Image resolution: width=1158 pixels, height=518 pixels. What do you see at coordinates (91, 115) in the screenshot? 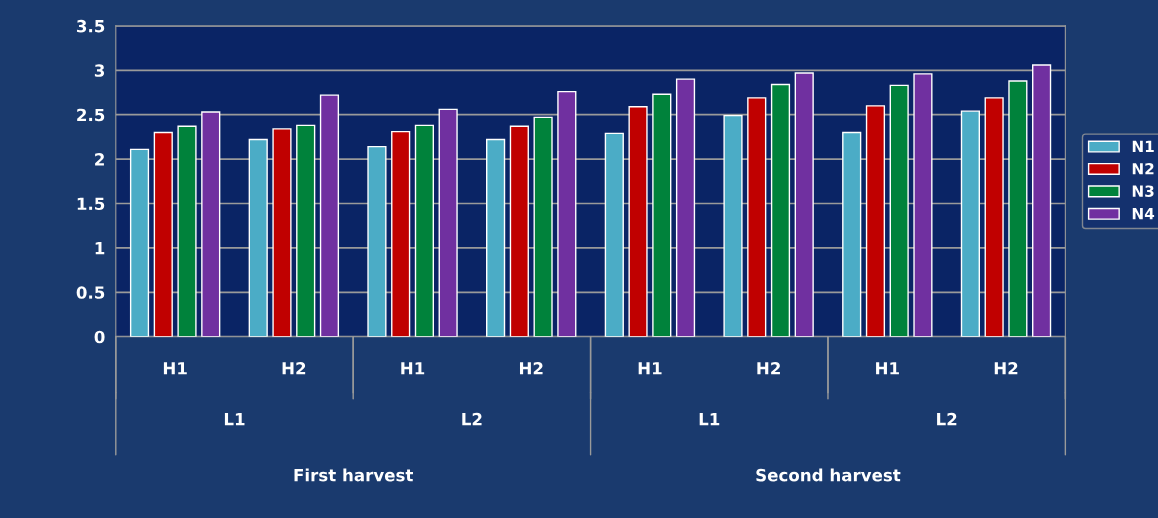
I see `y-tick-label: 2.5` at bounding box center [91, 115].